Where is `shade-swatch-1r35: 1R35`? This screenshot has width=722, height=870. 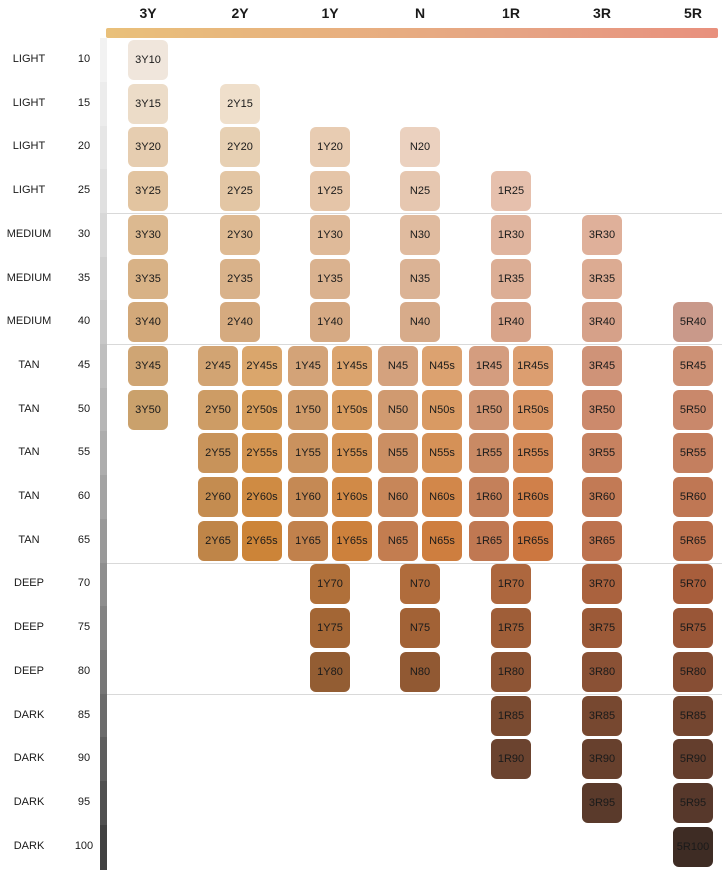
shade-swatch-1r35: 1R35 is located at coordinates (511, 279).